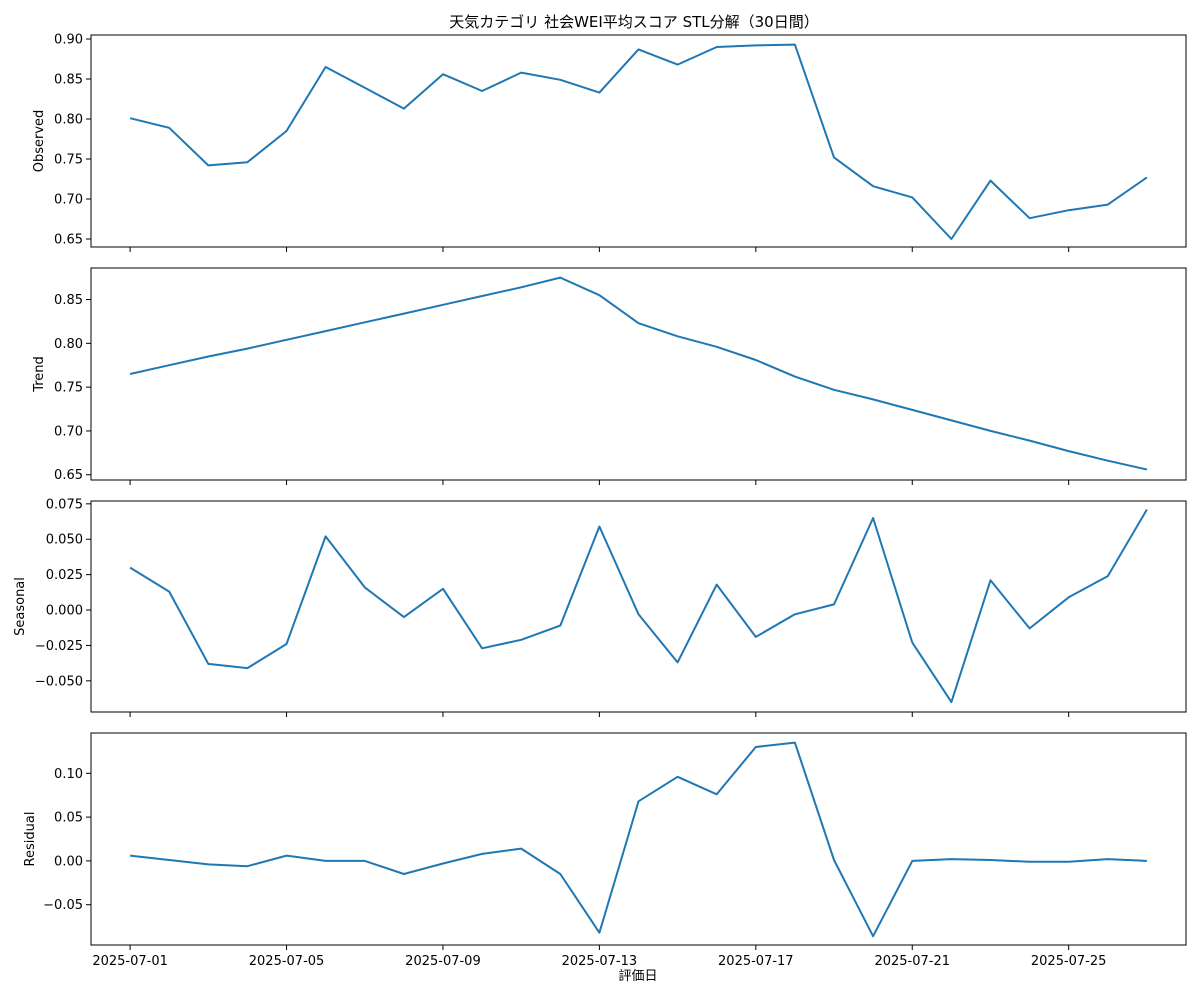 Image resolution: width=1200 pixels, height=1000 pixels. I want to click on y-tick-label: 0.90, so click(68, 40).